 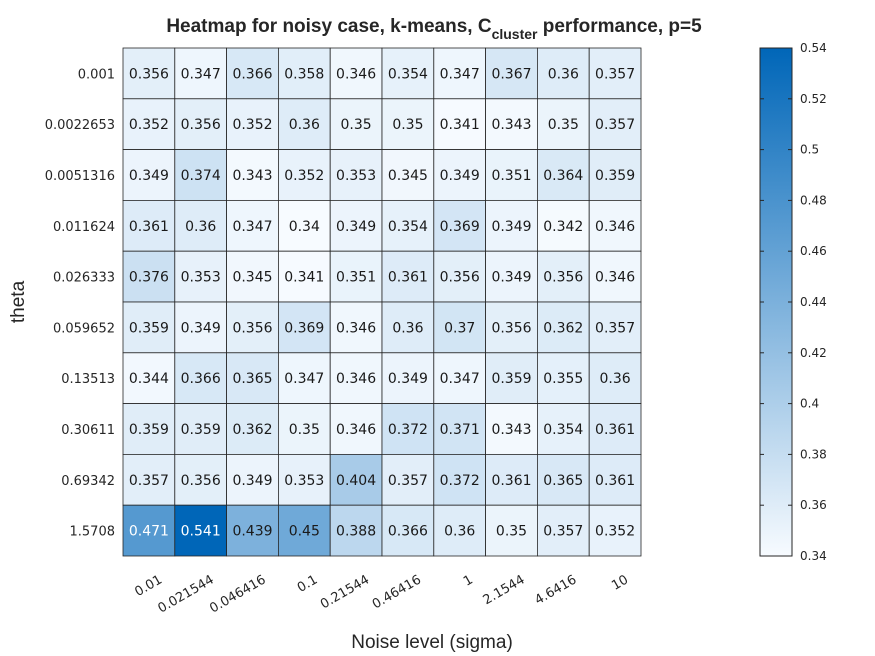 I want to click on cell-value-label: 0.344, so click(x=149, y=379).